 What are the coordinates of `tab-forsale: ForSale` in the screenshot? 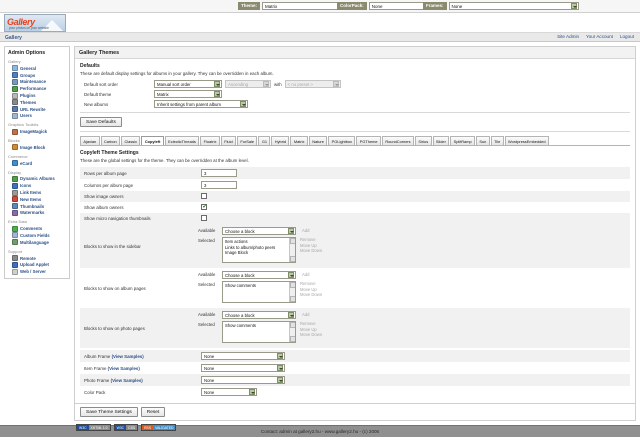 It's located at (247, 141).